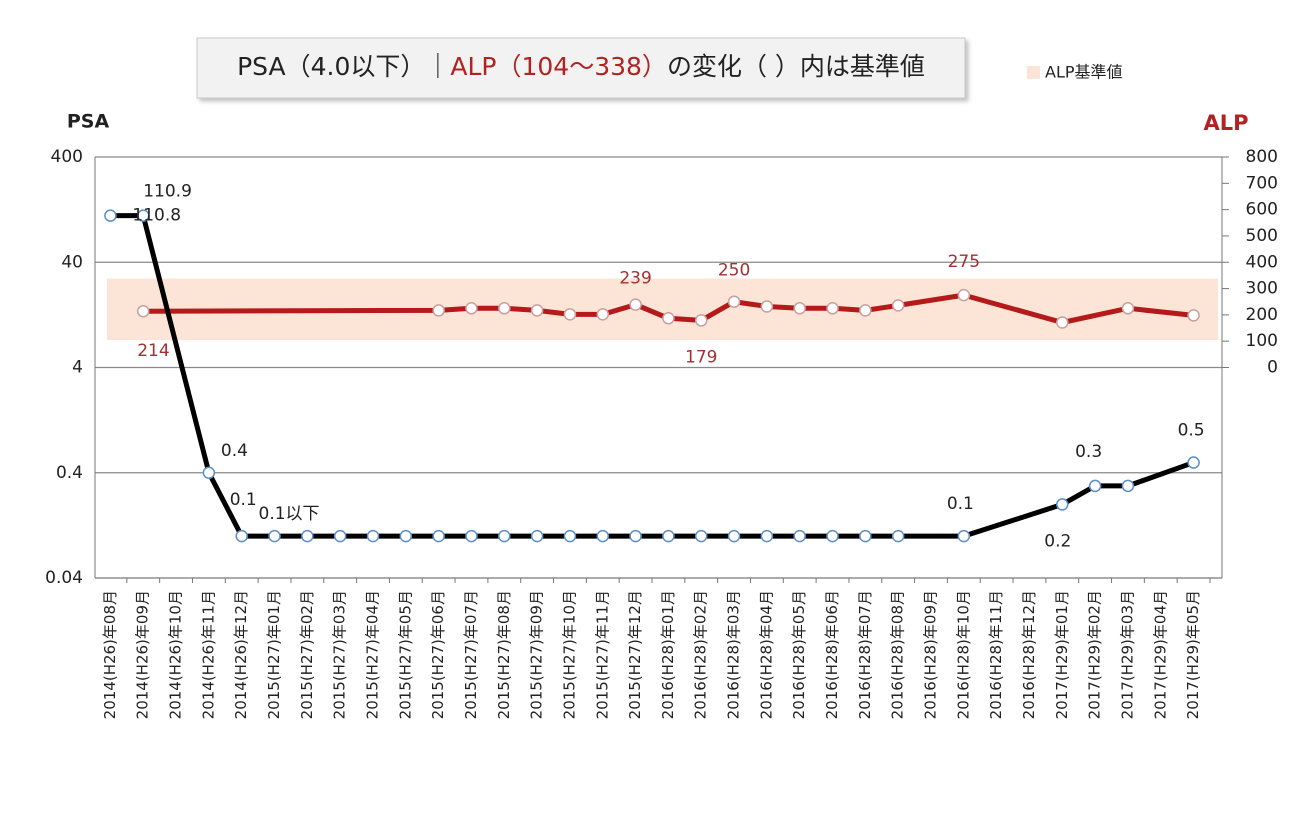 The height and width of the screenshot is (814, 1300). What do you see at coordinates (405, 654) in the screenshot?
I see `x-tick-label: 2015(H27)年05月` at bounding box center [405, 654].